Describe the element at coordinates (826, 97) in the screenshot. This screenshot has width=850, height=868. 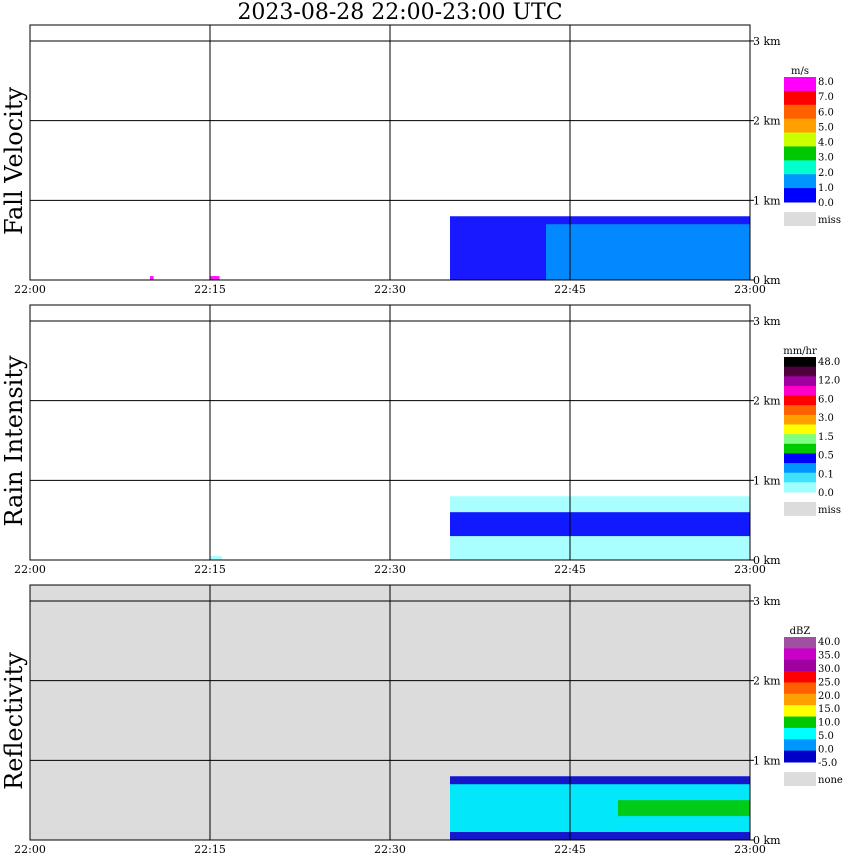
I see `legend-label: 7.0` at that location.